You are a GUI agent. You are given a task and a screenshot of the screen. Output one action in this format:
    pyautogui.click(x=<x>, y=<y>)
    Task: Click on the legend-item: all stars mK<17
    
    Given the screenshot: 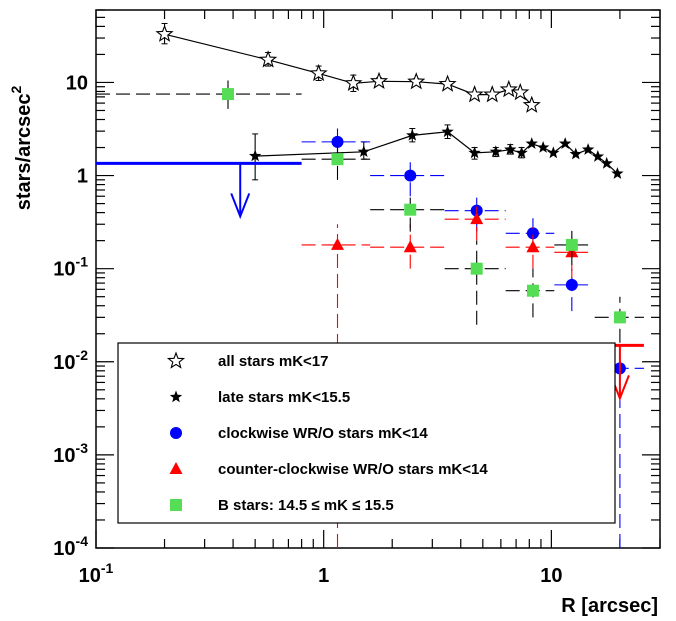 What is the action you would take?
    pyautogui.click(x=247, y=360)
    